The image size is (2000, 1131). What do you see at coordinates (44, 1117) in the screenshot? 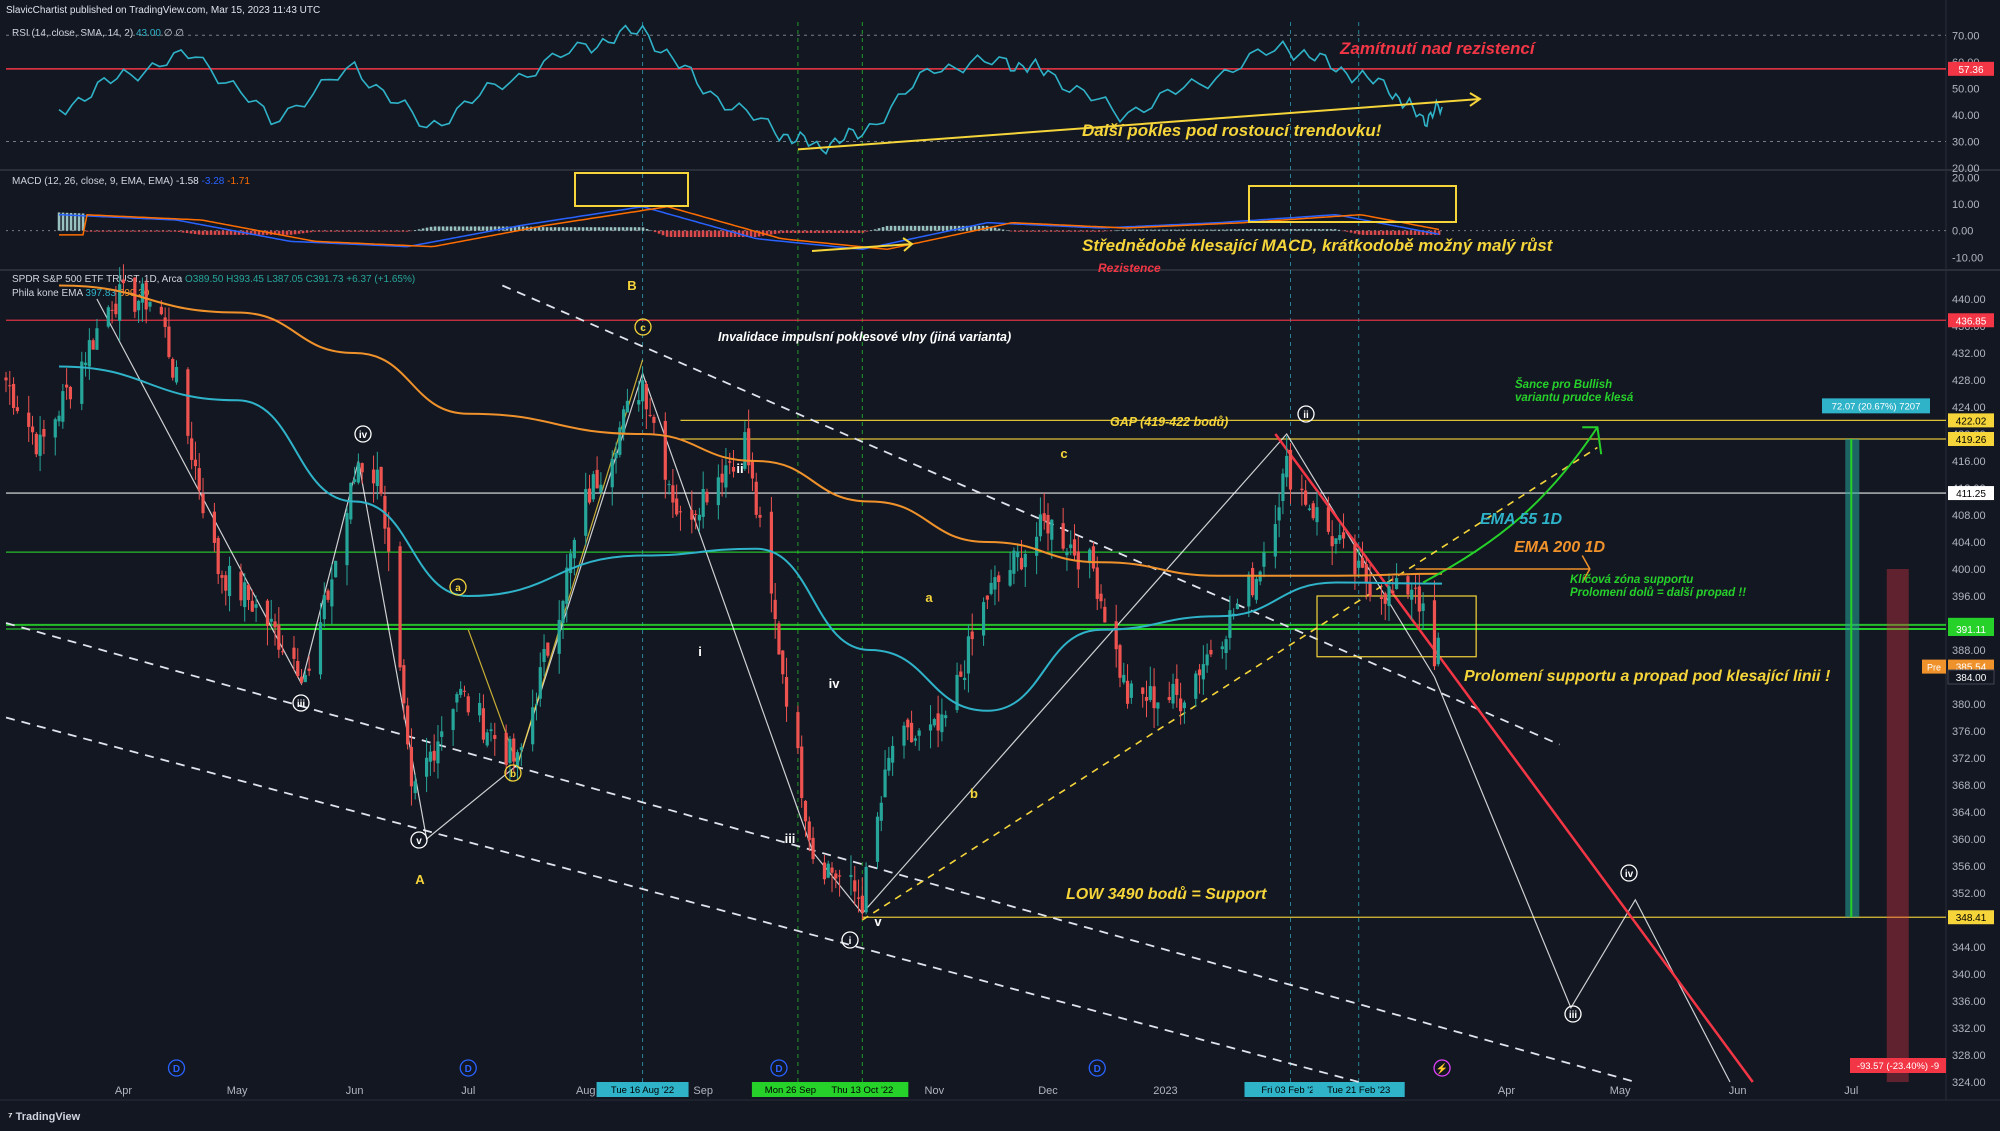
I see `tradingview-logo: ⁷ TradingView` at bounding box center [44, 1117].